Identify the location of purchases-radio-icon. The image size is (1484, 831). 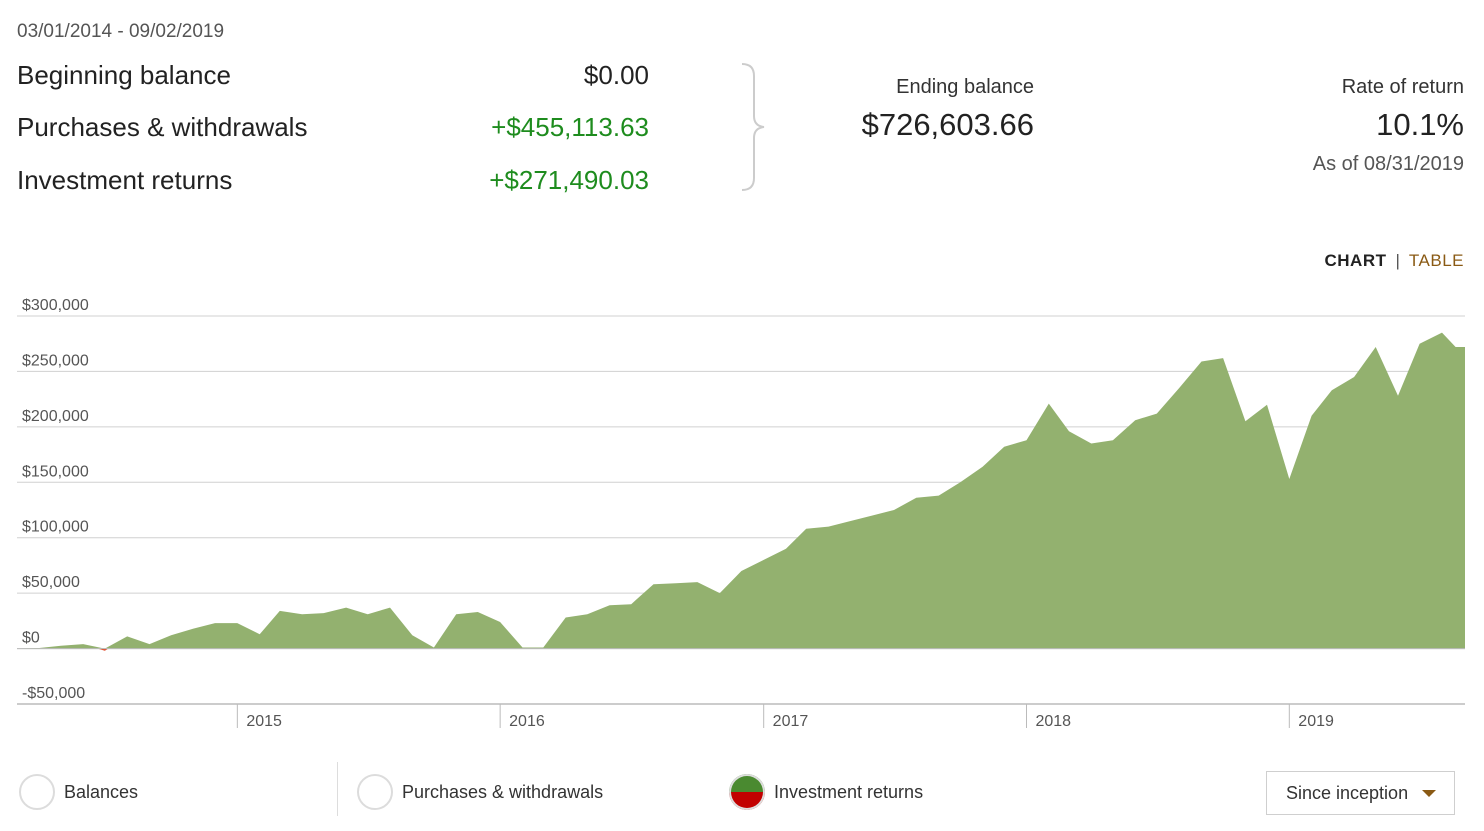
(375, 792).